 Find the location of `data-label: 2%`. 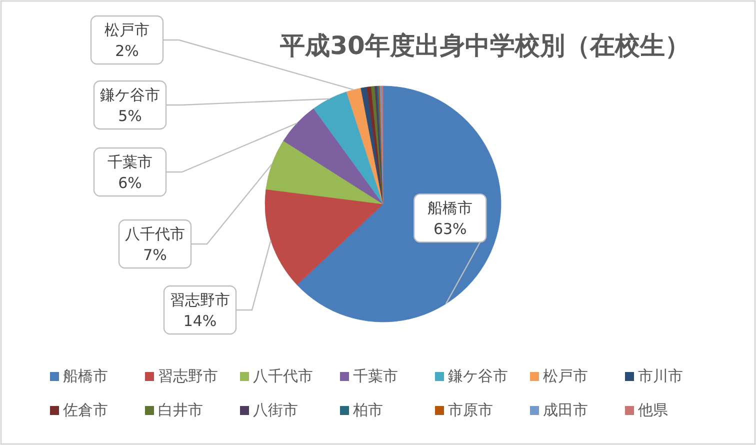

data-label: 2% is located at coordinates (127, 51).